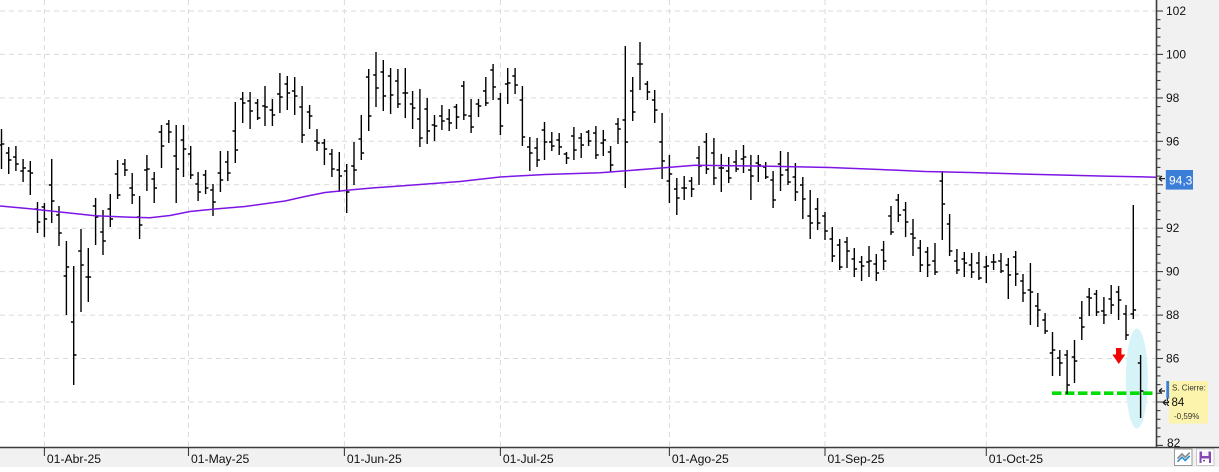 The image size is (1219, 472). I want to click on svg-text: 01-Ago-25, so click(700, 459).